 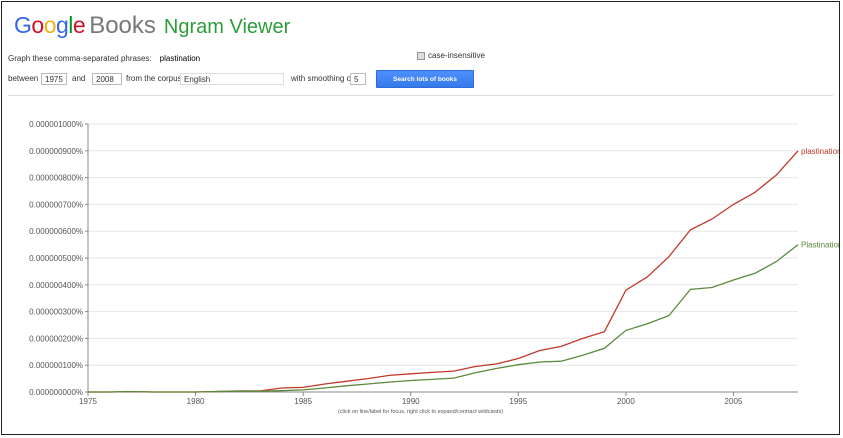 I want to click on y-tick-label: 0.000000800%, so click(x=56, y=178).